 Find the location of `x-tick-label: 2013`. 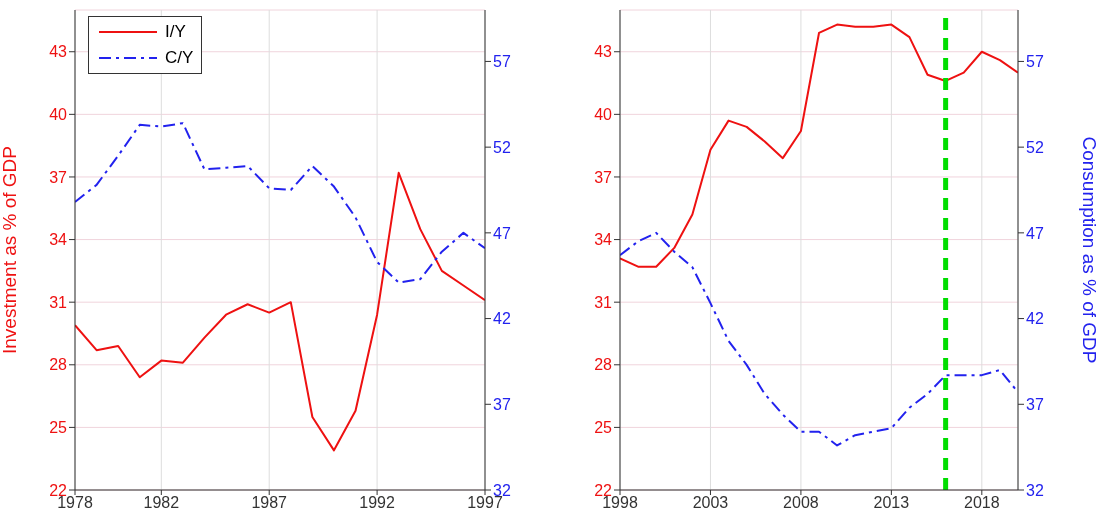

x-tick-label: 2013 is located at coordinates (891, 503).